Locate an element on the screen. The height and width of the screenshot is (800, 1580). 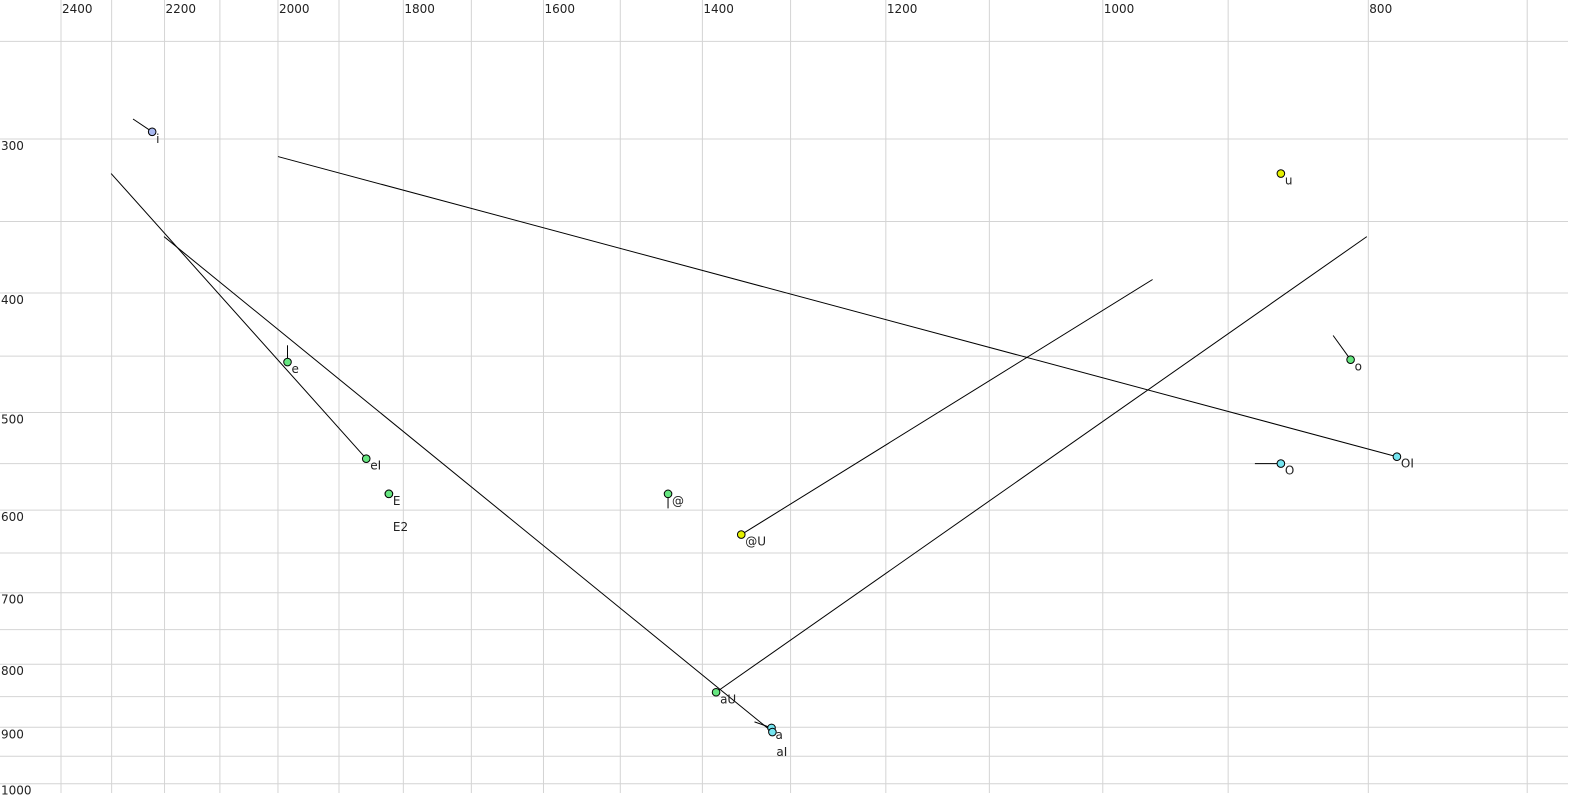
point-@U is located at coordinates (741, 534).